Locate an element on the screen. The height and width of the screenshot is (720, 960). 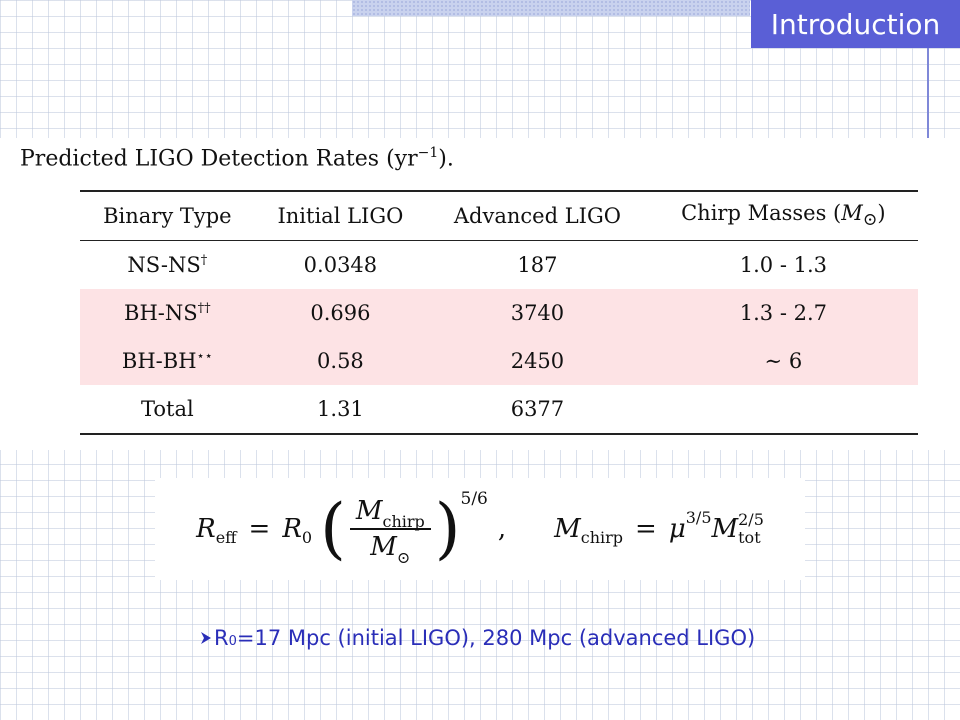
cell-binary-type: BH-NS†† is located at coordinates (167, 313).